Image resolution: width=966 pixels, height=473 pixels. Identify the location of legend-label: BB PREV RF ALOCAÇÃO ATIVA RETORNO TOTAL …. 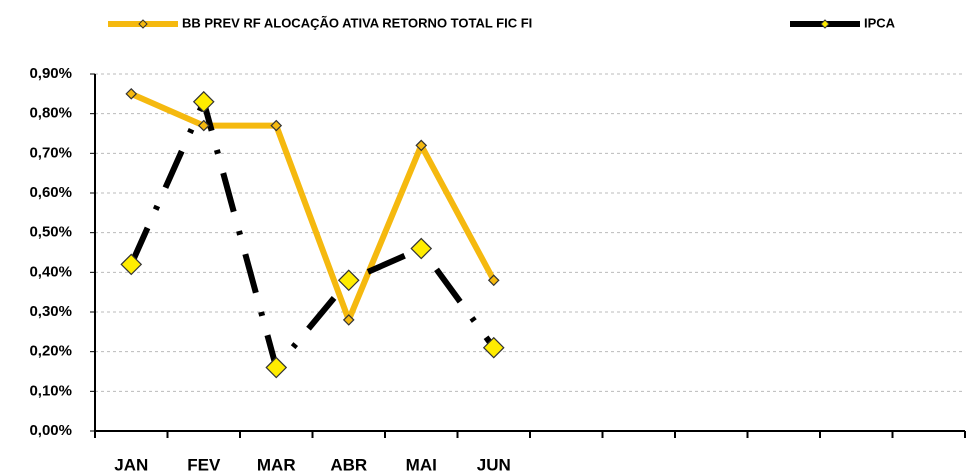
(357, 22).